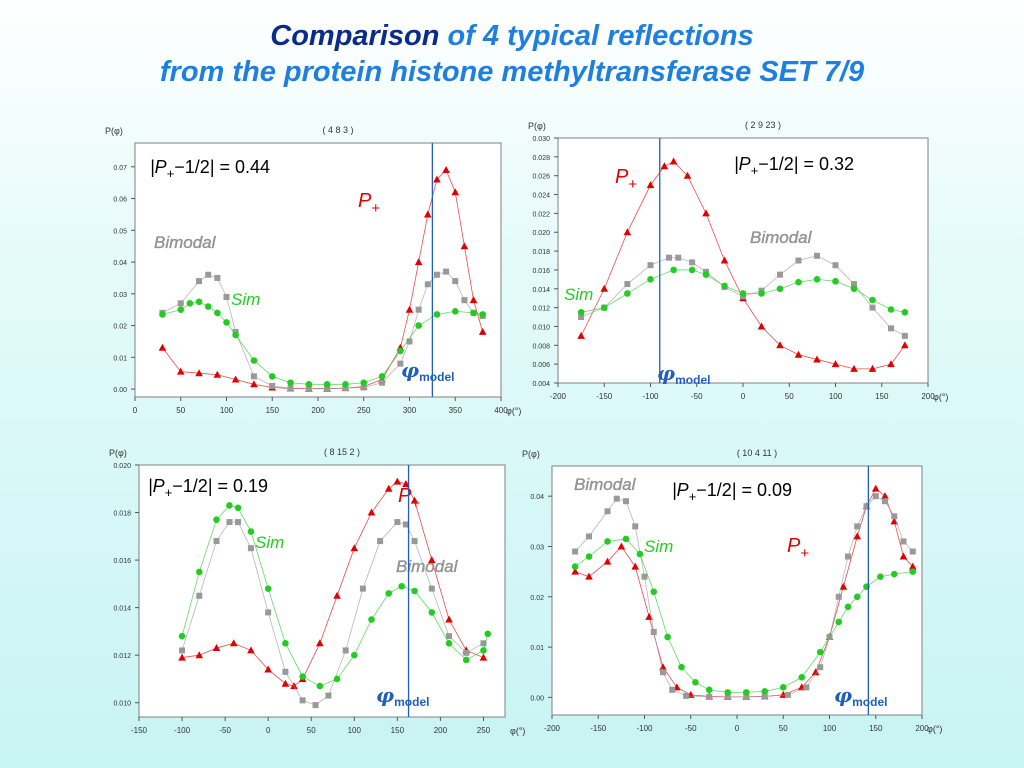  I want to click on sim-line, so click(322, 343).